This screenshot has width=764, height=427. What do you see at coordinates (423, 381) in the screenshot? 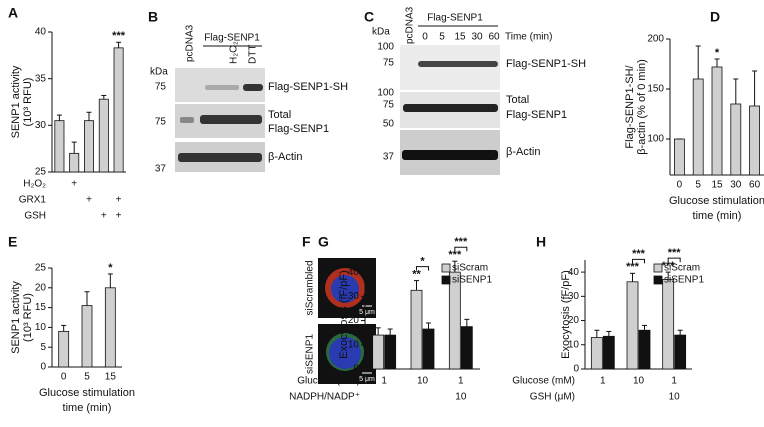
I see `condition-value: 10` at bounding box center [423, 381].